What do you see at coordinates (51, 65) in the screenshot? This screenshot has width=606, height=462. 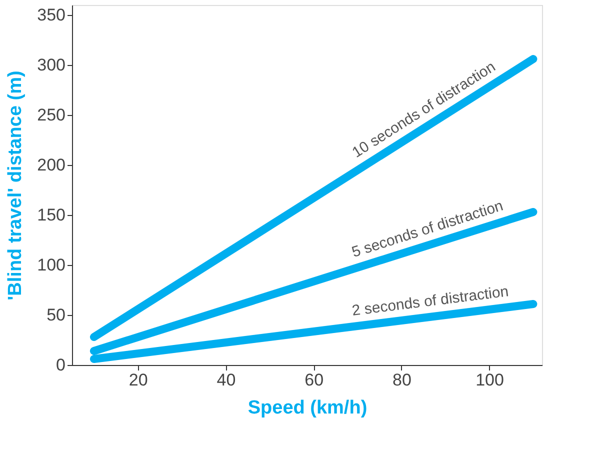 I see `y-tick-label: 300` at bounding box center [51, 65].